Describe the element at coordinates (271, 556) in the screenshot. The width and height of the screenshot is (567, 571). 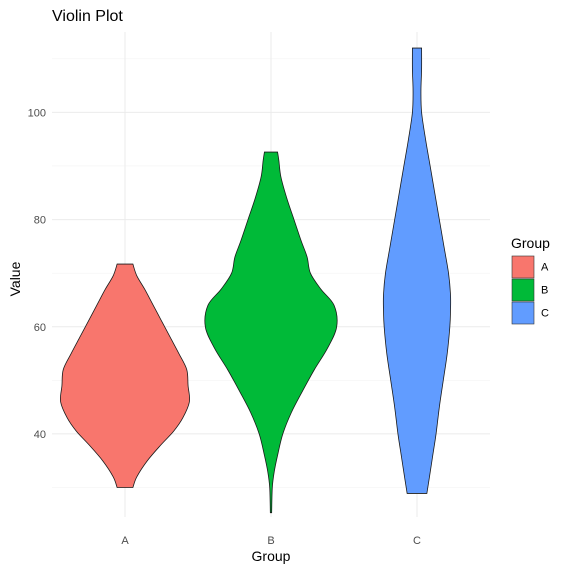
I see `x-axis-title: Group` at that location.